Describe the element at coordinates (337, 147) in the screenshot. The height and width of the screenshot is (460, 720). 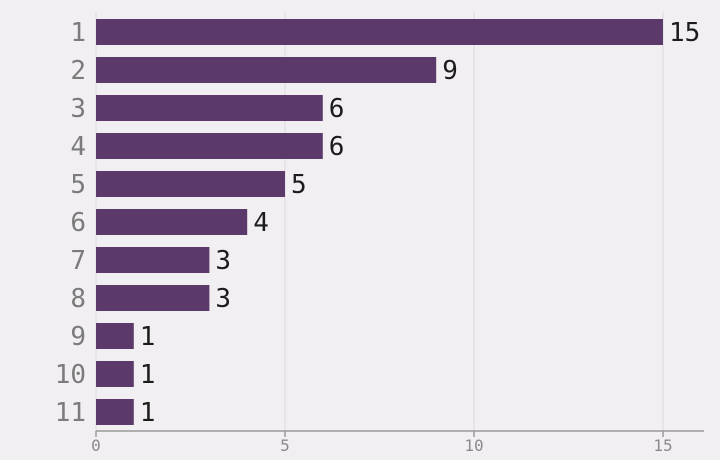
I see `value-label-4: 6` at that location.